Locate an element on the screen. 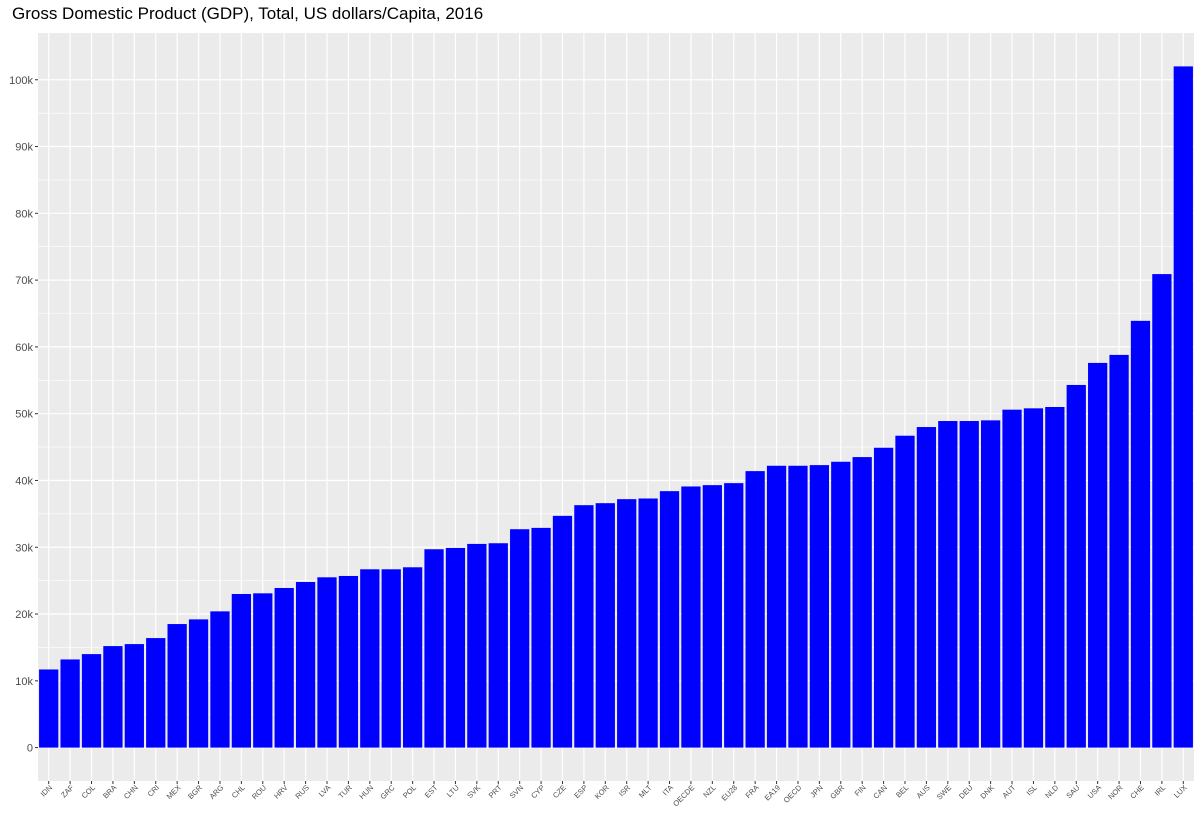 The height and width of the screenshot is (822, 1200). bar-isl is located at coordinates (1033, 578).